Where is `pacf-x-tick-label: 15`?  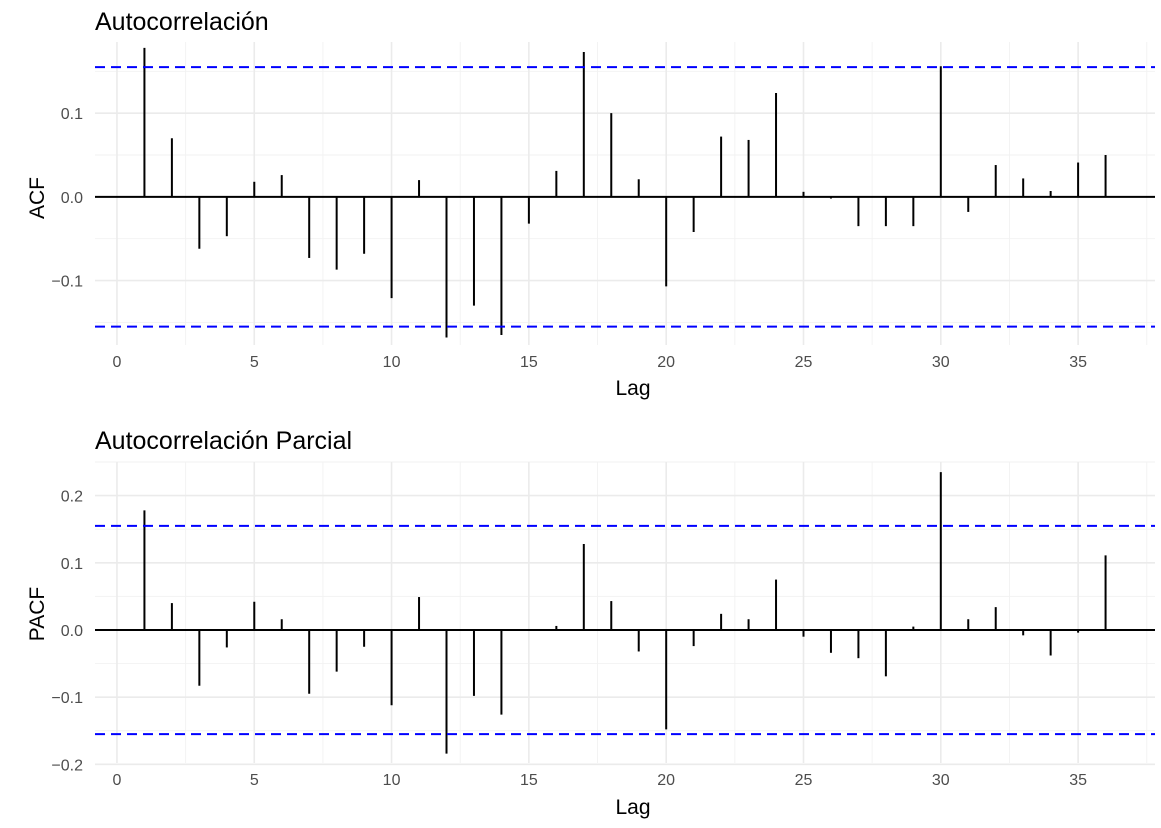 pacf-x-tick-label: 15 is located at coordinates (529, 780).